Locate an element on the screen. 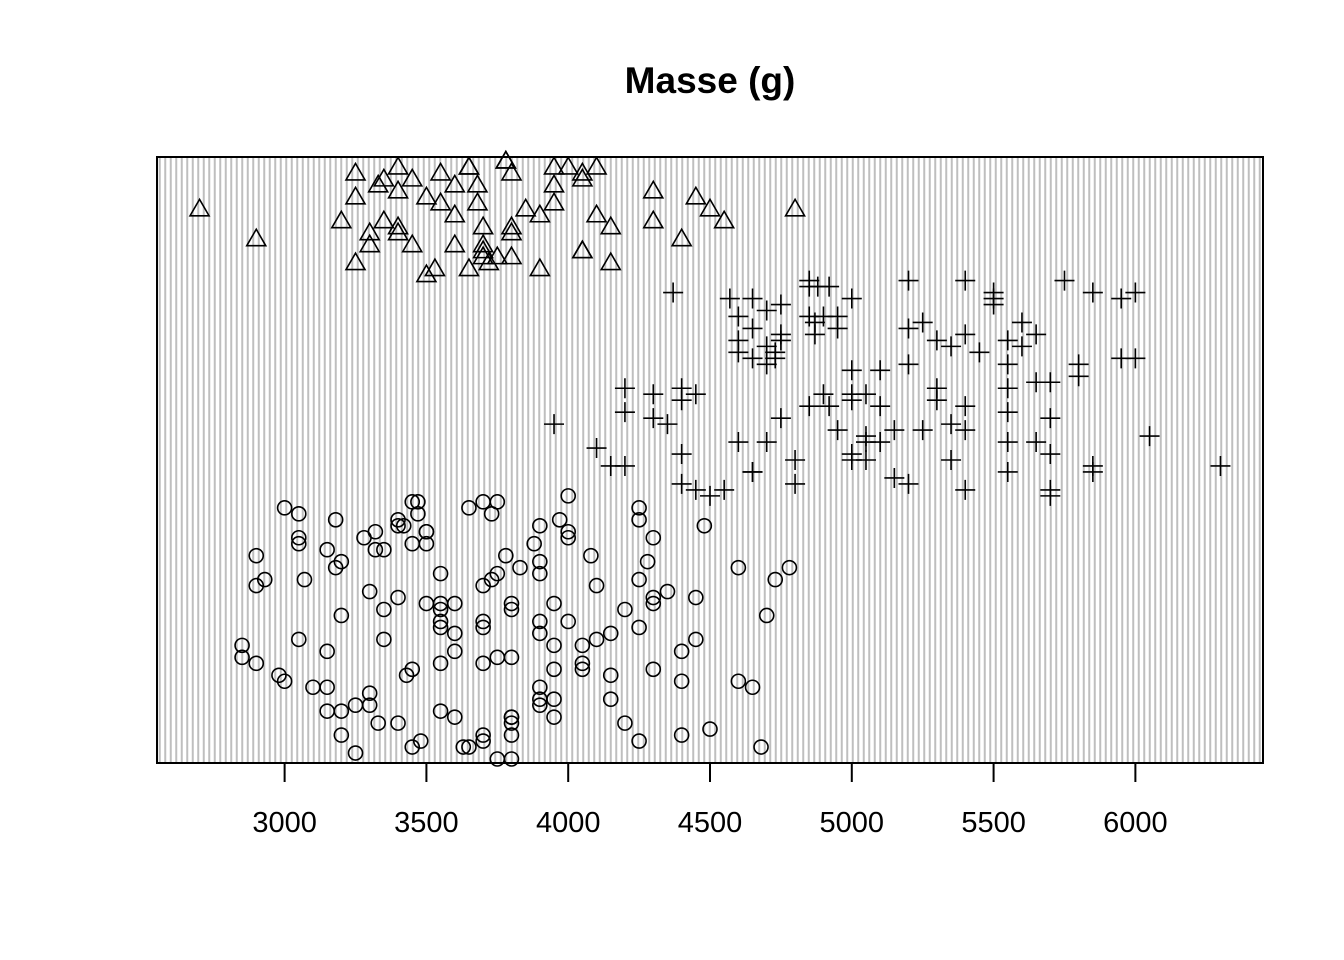 This screenshot has width=1344, height=960. x-tick-label-6000: 6000 is located at coordinates (1135, 823).